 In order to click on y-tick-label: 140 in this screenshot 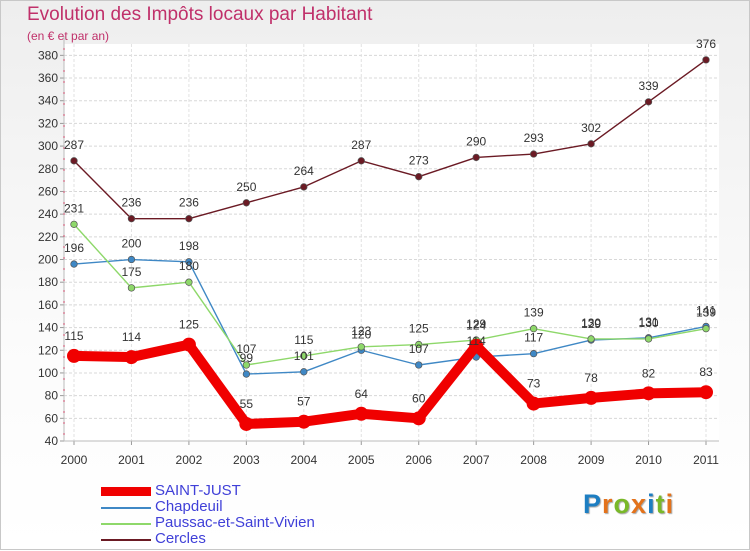, I will do `click(48, 328)`.